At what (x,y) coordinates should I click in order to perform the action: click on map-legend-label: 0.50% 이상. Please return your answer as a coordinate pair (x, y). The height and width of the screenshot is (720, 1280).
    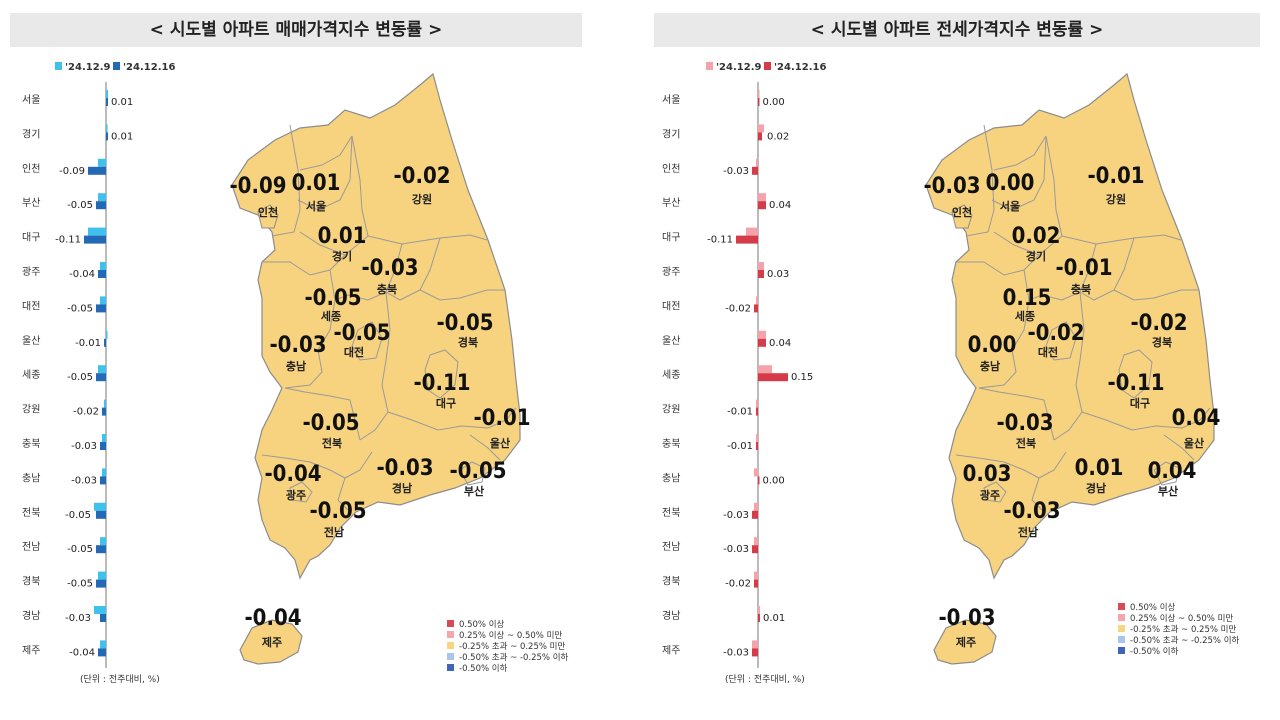
    Looking at the image, I should click on (1153, 607).